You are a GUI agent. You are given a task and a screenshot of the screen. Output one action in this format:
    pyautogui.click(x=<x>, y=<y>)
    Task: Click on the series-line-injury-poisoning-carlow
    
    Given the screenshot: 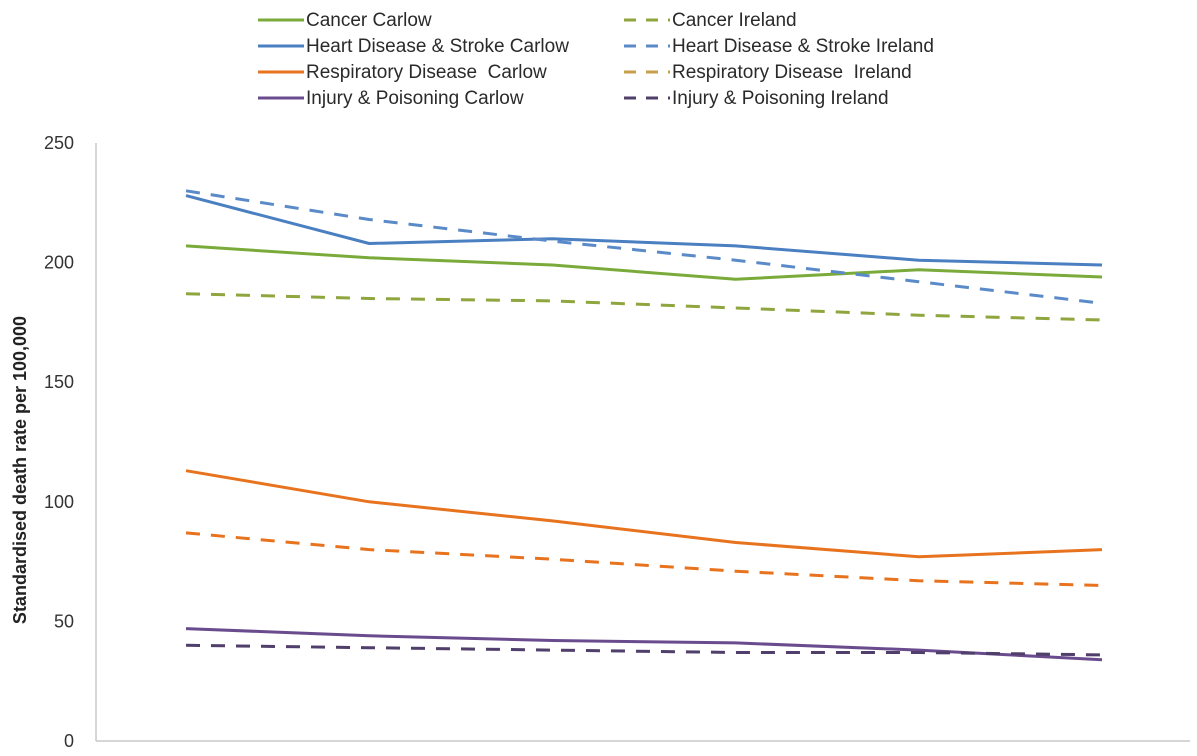 What is the action you would take?
    pyautogui.click(x=644, y=644)
    